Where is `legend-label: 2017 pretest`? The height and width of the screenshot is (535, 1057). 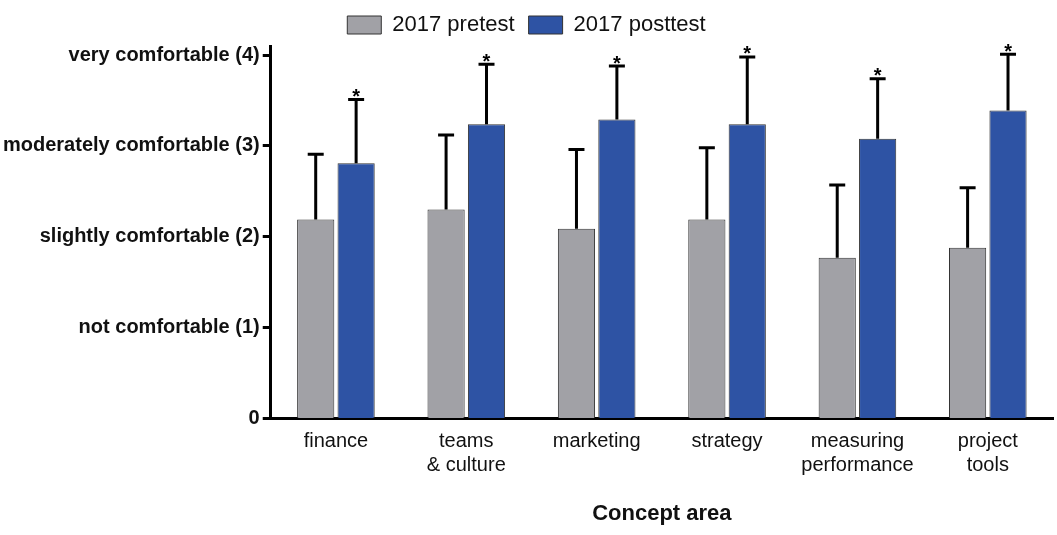
legend-label: 2017 pretest is located at coordinates (453, 24).